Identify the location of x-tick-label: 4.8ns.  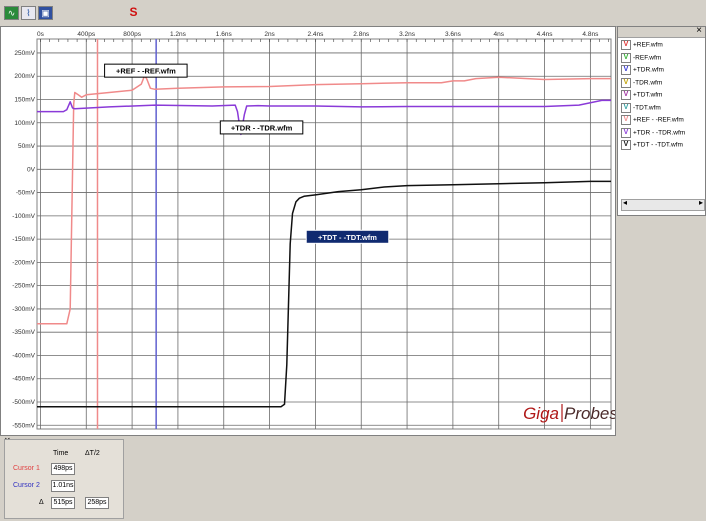
(590, 34).